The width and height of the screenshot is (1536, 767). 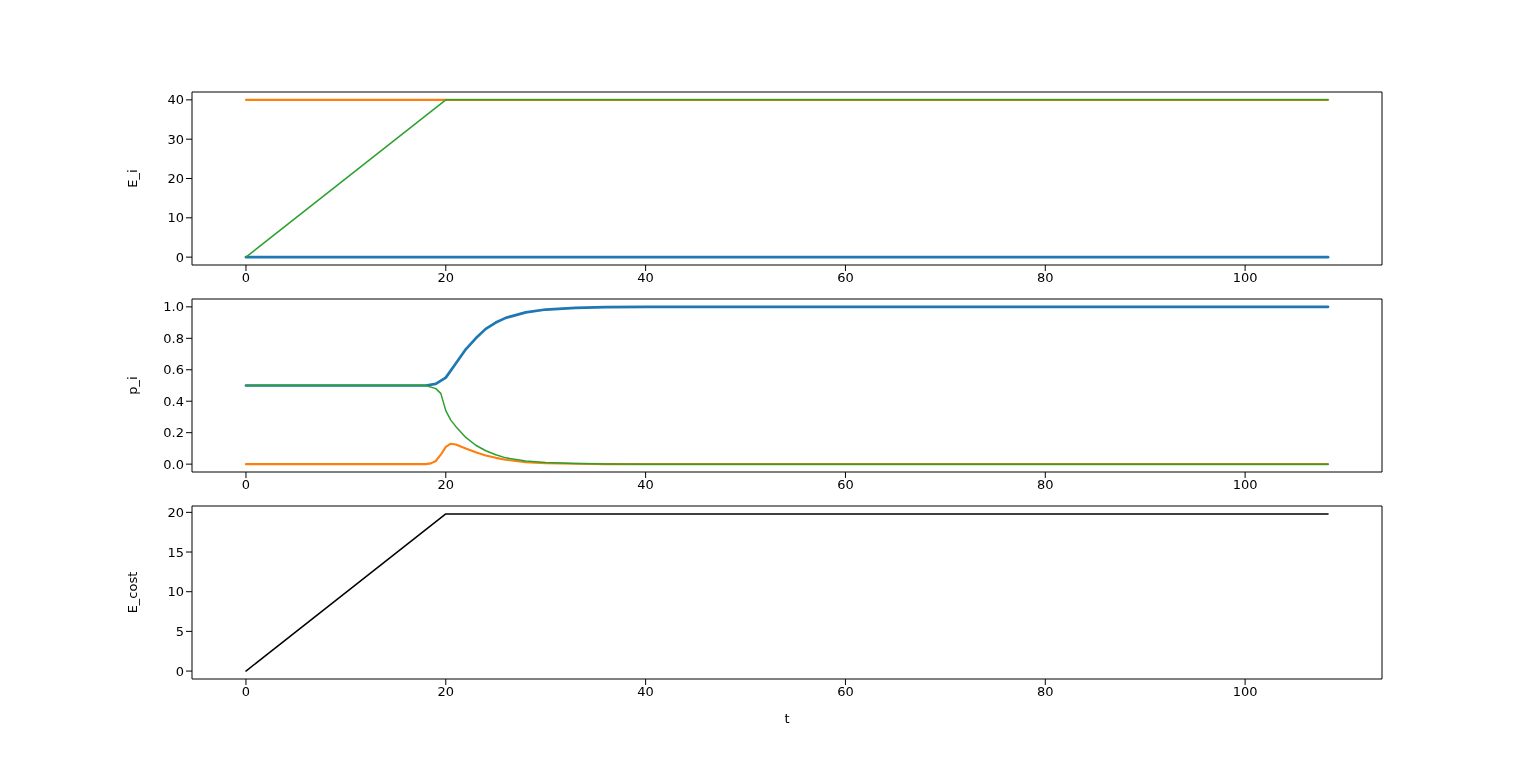 I want to click on y-tick-label: 0.6, so click(x=173, y=370).